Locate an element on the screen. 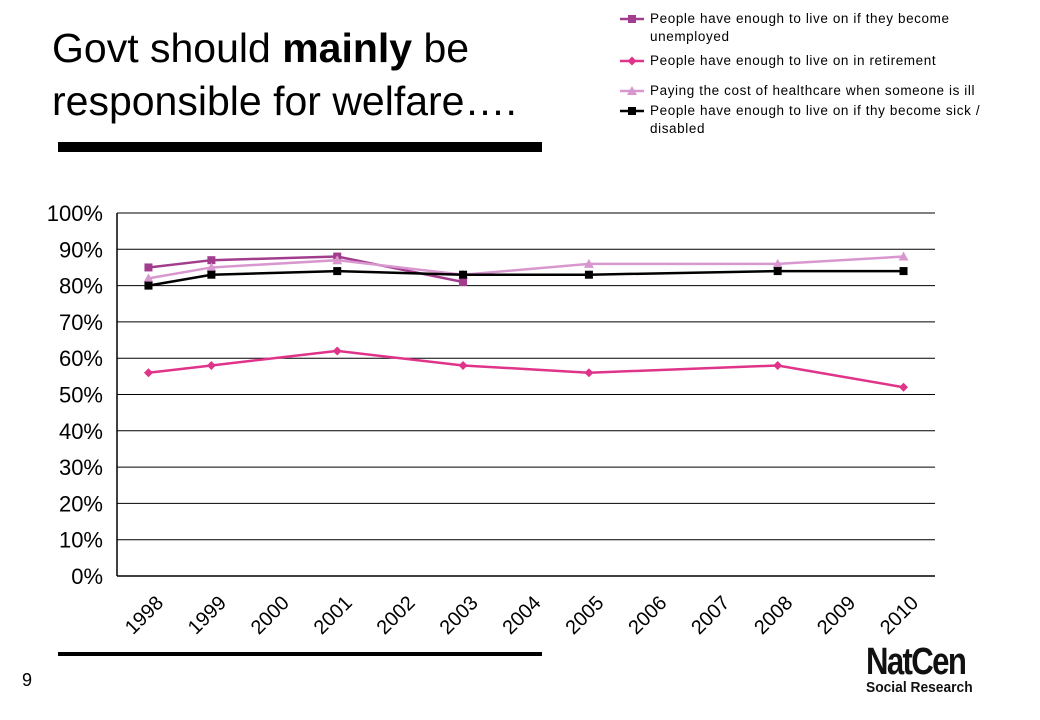  y-tick-label: 20% is located at coordinates (81, 503).